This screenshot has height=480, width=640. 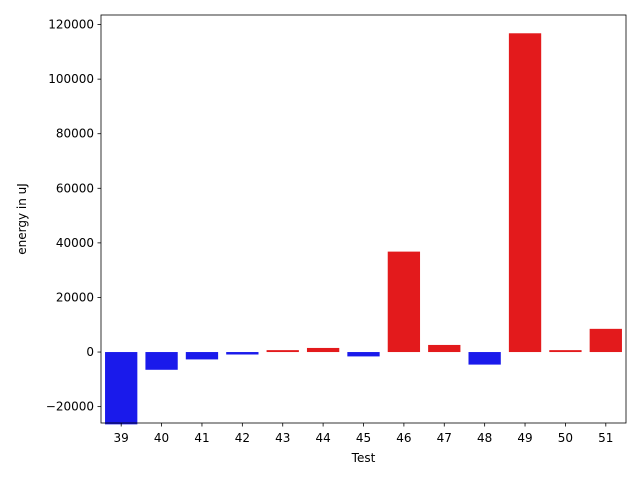 What do you see at coordinates (282, 438) in the screenshot?
I see `x-tick-label: 43` at bounding box center [282, 438].